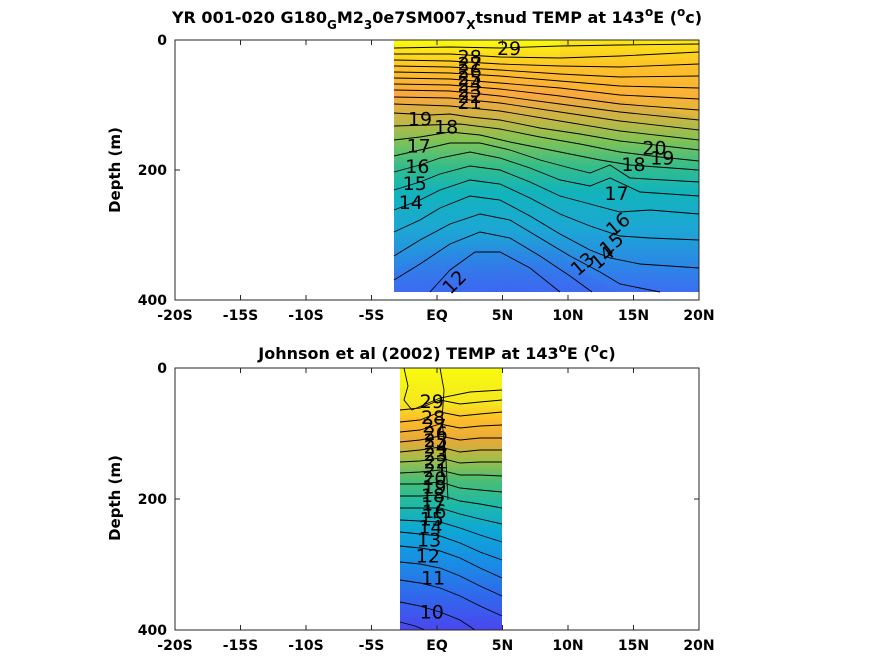 The width and height of the screenshot is (875, 656). I want to click on observed-temp-contour-label: 16, so click(434, 512).